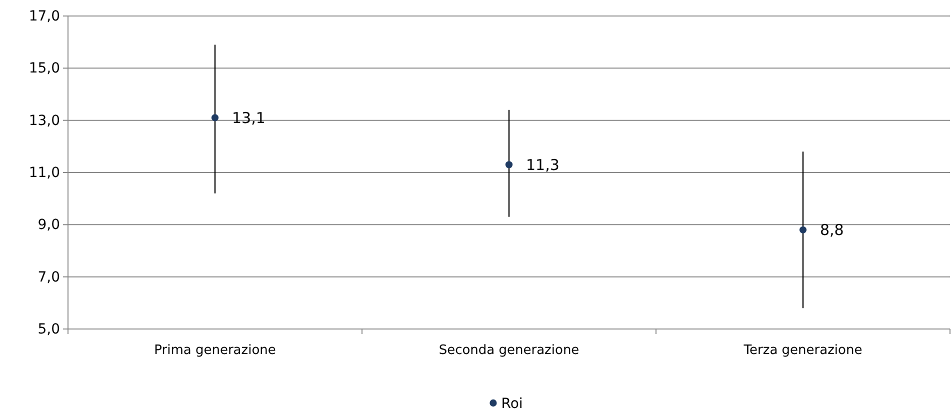 This screenshot has width=952, height=412. What do you see at coordinates (249, 117) in the screenshot?
I see `data-label: 13,1` at bounding box center [249, 117].